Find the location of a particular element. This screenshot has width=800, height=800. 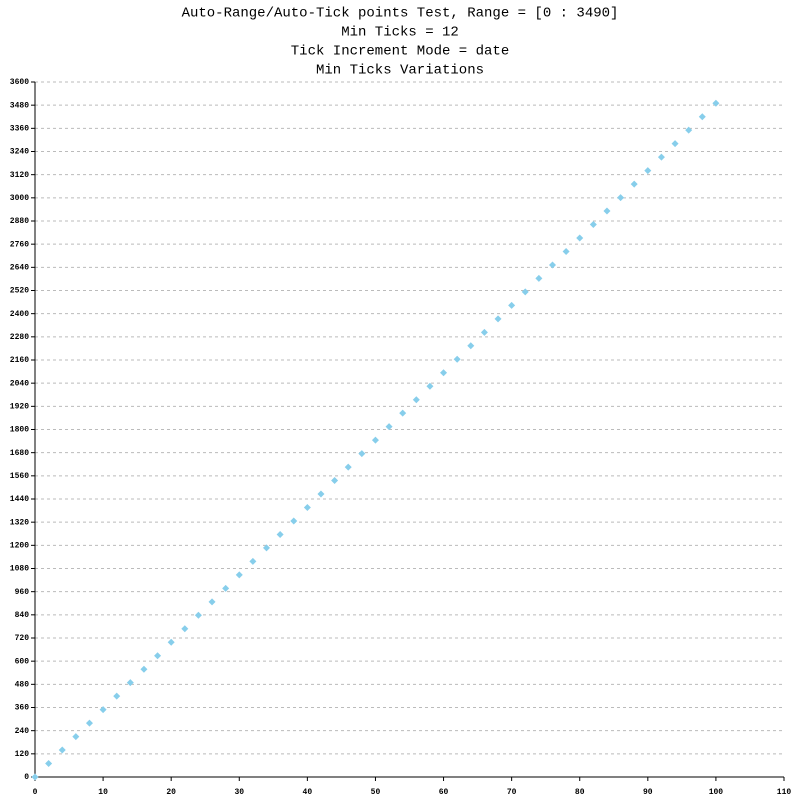

x-tick-label: 80 is located at coordinates (580, 792).